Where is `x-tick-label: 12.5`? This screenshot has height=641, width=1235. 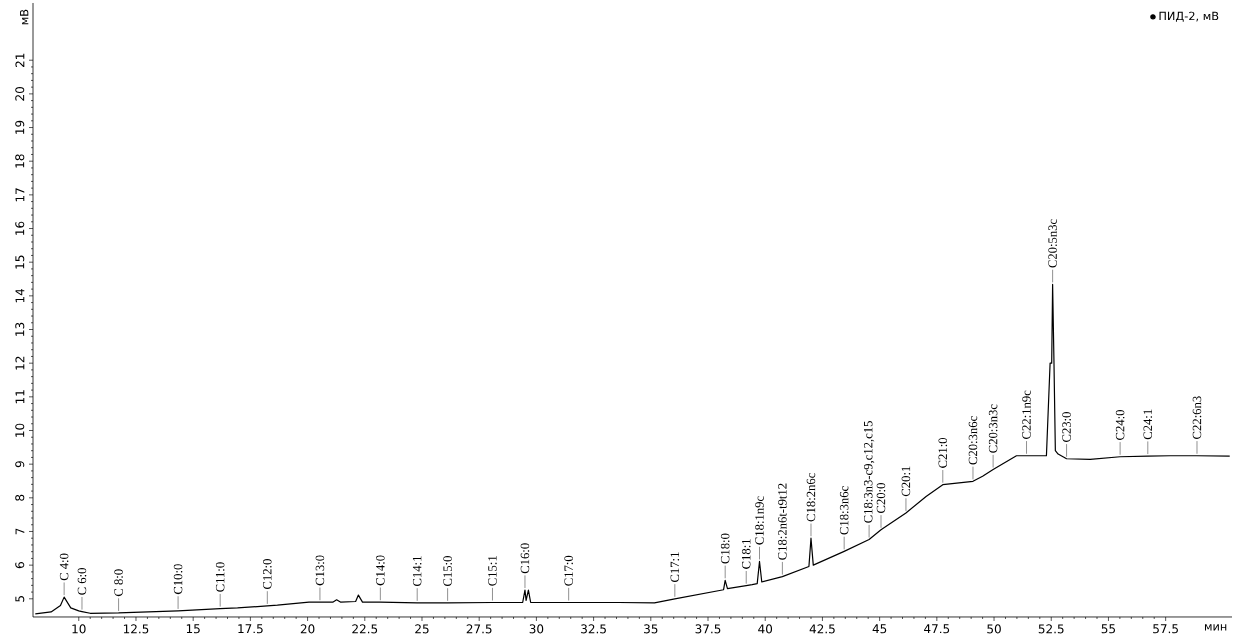 x-tick-label: 12.5 is located at coordinates (136, 629).